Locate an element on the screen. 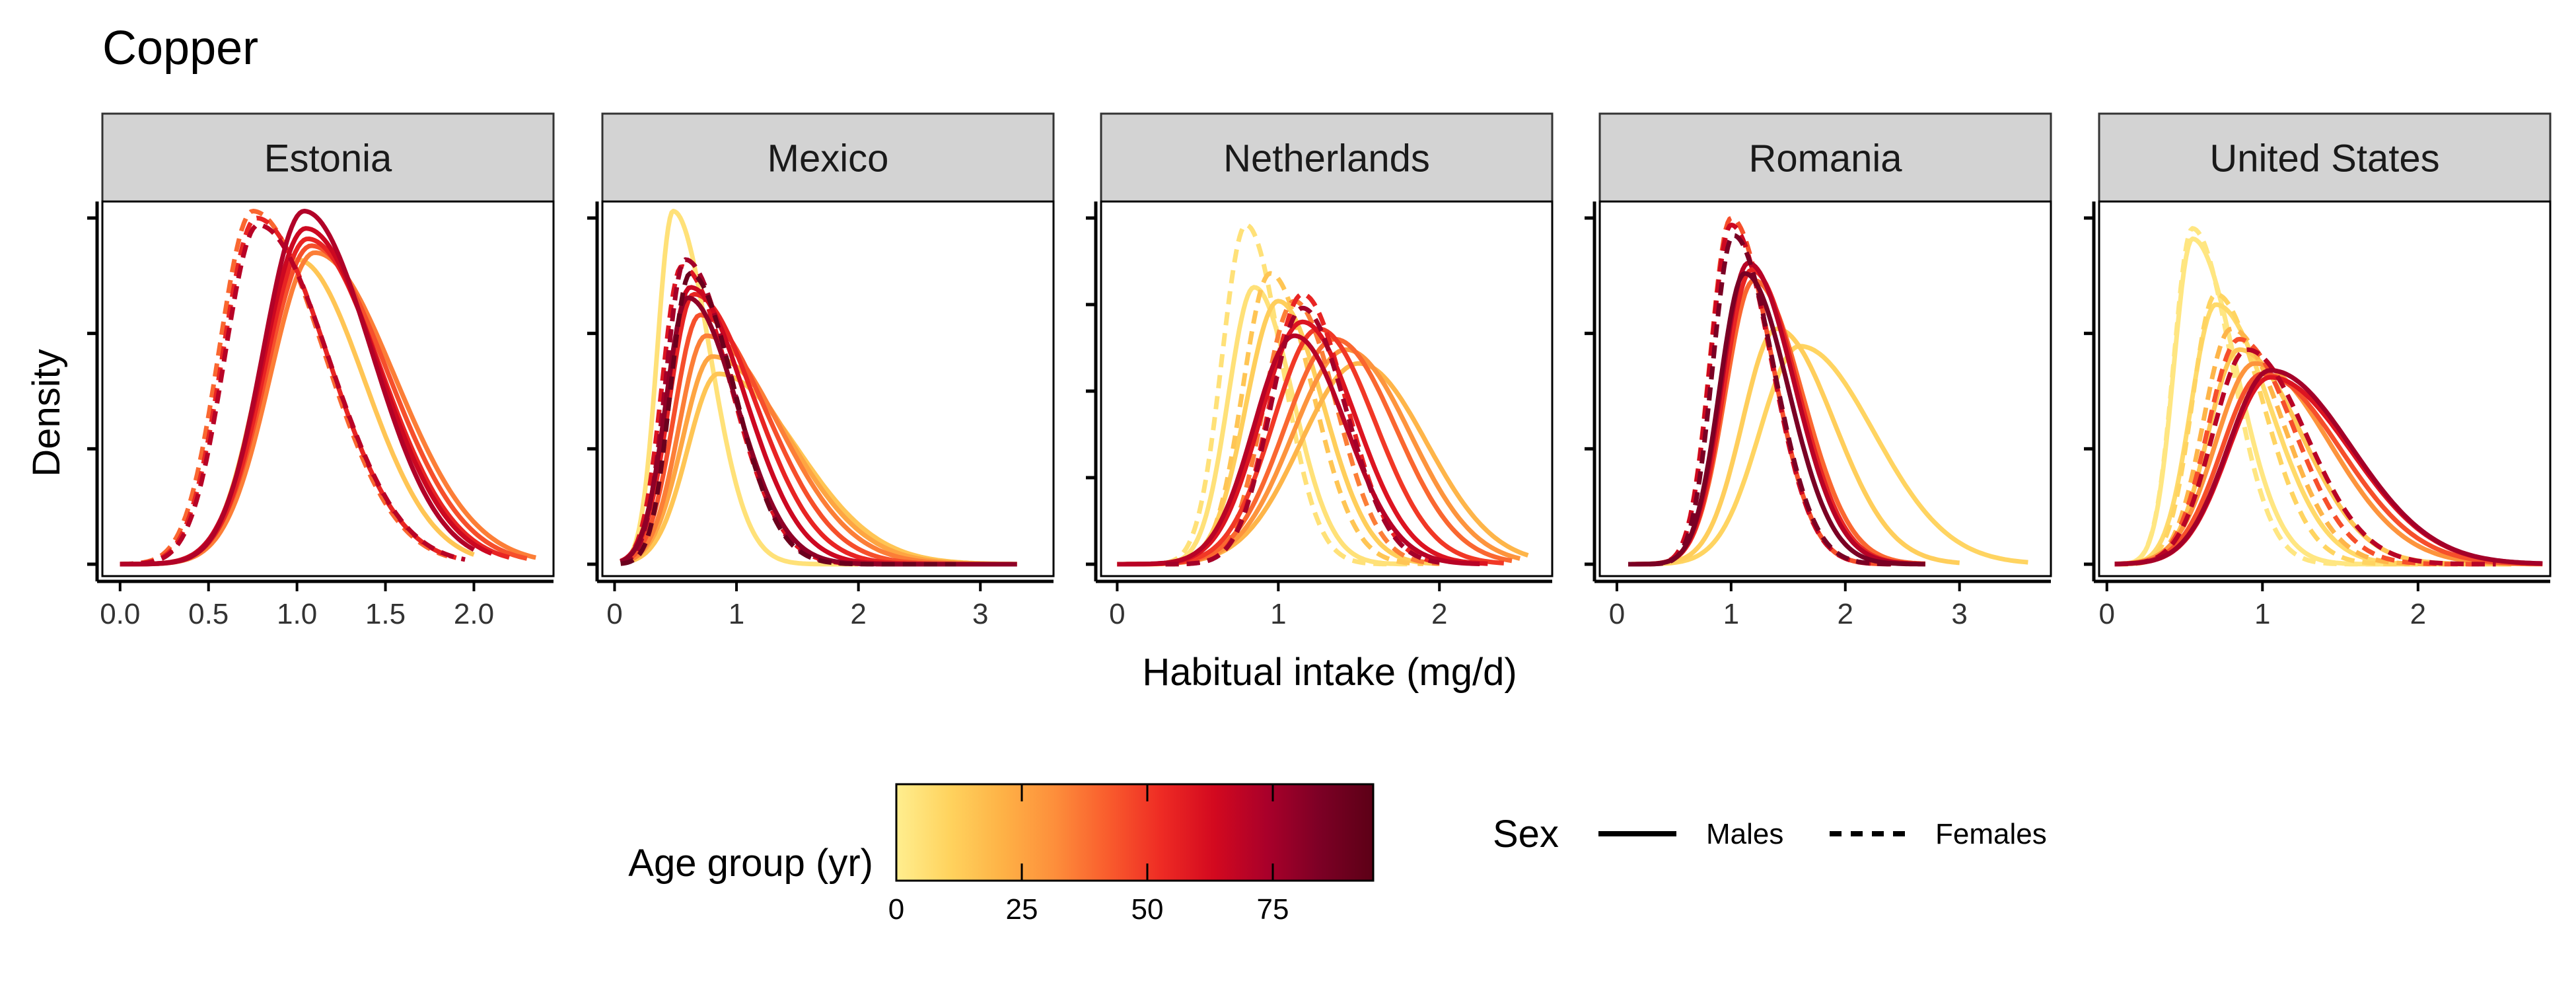 Image resolution: width=2576 pixels, height=991 pixels. facet-strip-label: Estonia is located at coordinates (328, 158).